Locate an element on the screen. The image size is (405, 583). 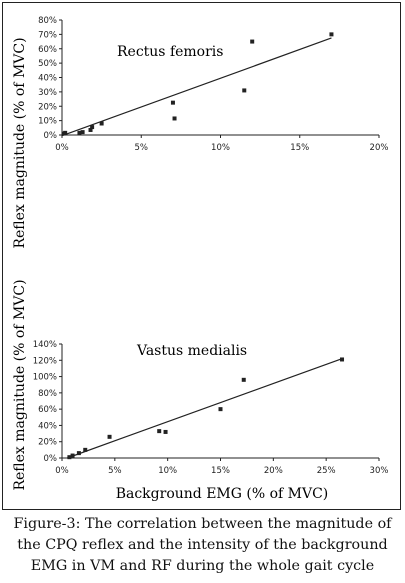
chart1-x-tick-label: 15% is located at coordinates (299, 148).